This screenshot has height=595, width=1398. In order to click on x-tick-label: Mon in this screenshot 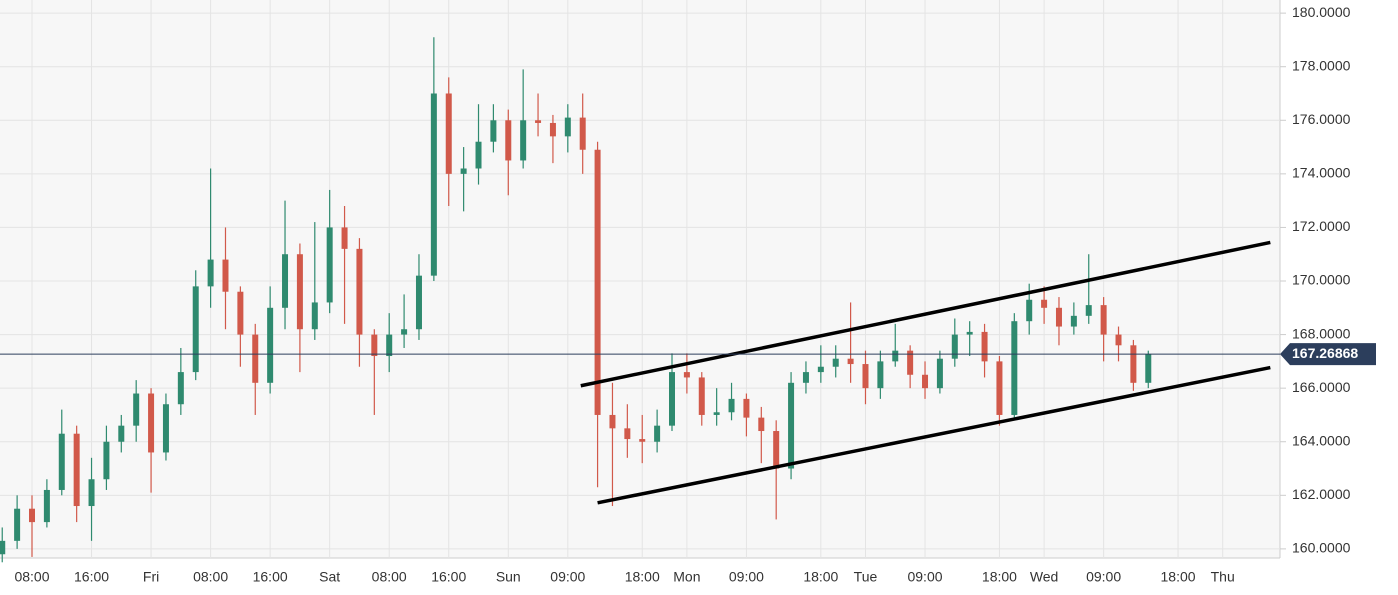, I will do `click(686, 577)`.